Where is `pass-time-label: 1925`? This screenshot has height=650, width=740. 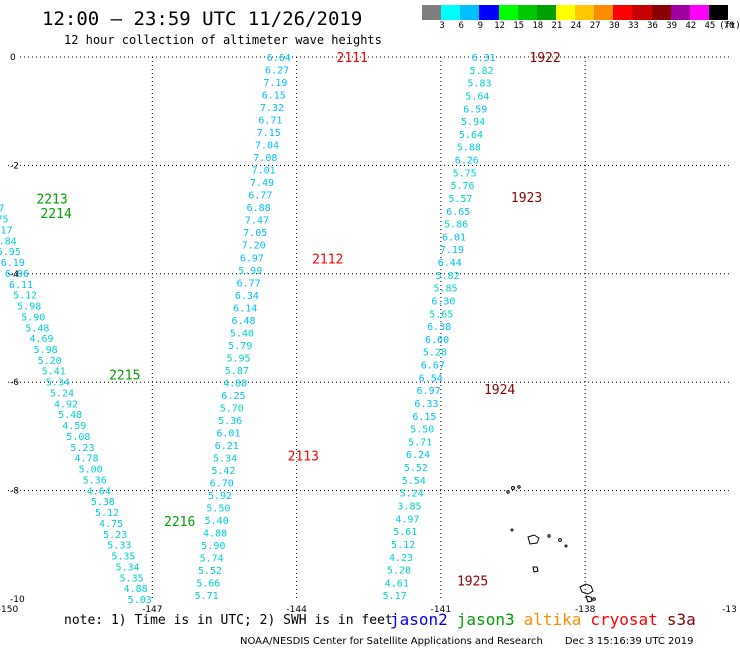
pass-time-label: 1925 is located at coordinates (472, 582).